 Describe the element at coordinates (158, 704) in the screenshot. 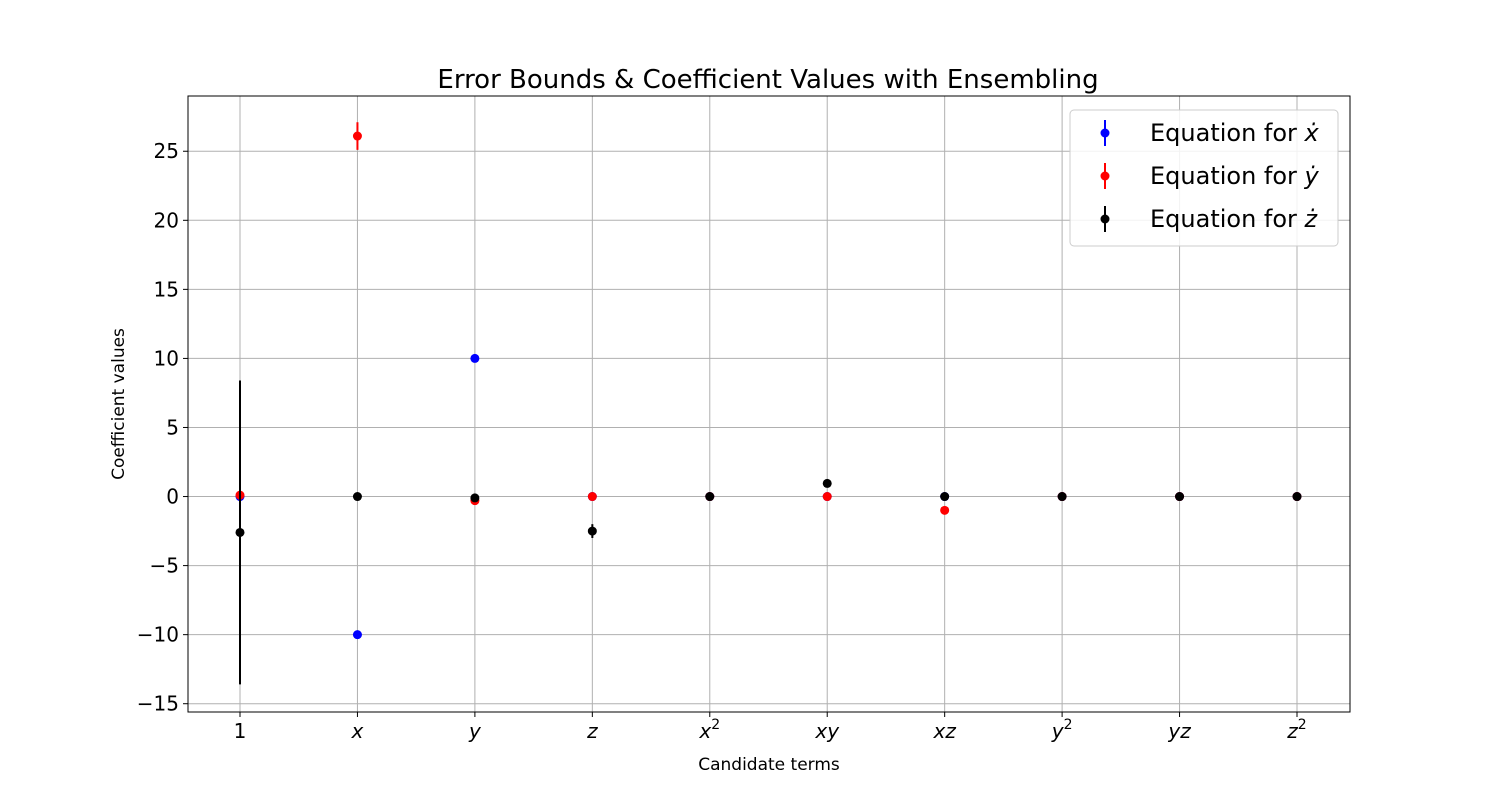

I see `y-tick-label: −15` at that location.